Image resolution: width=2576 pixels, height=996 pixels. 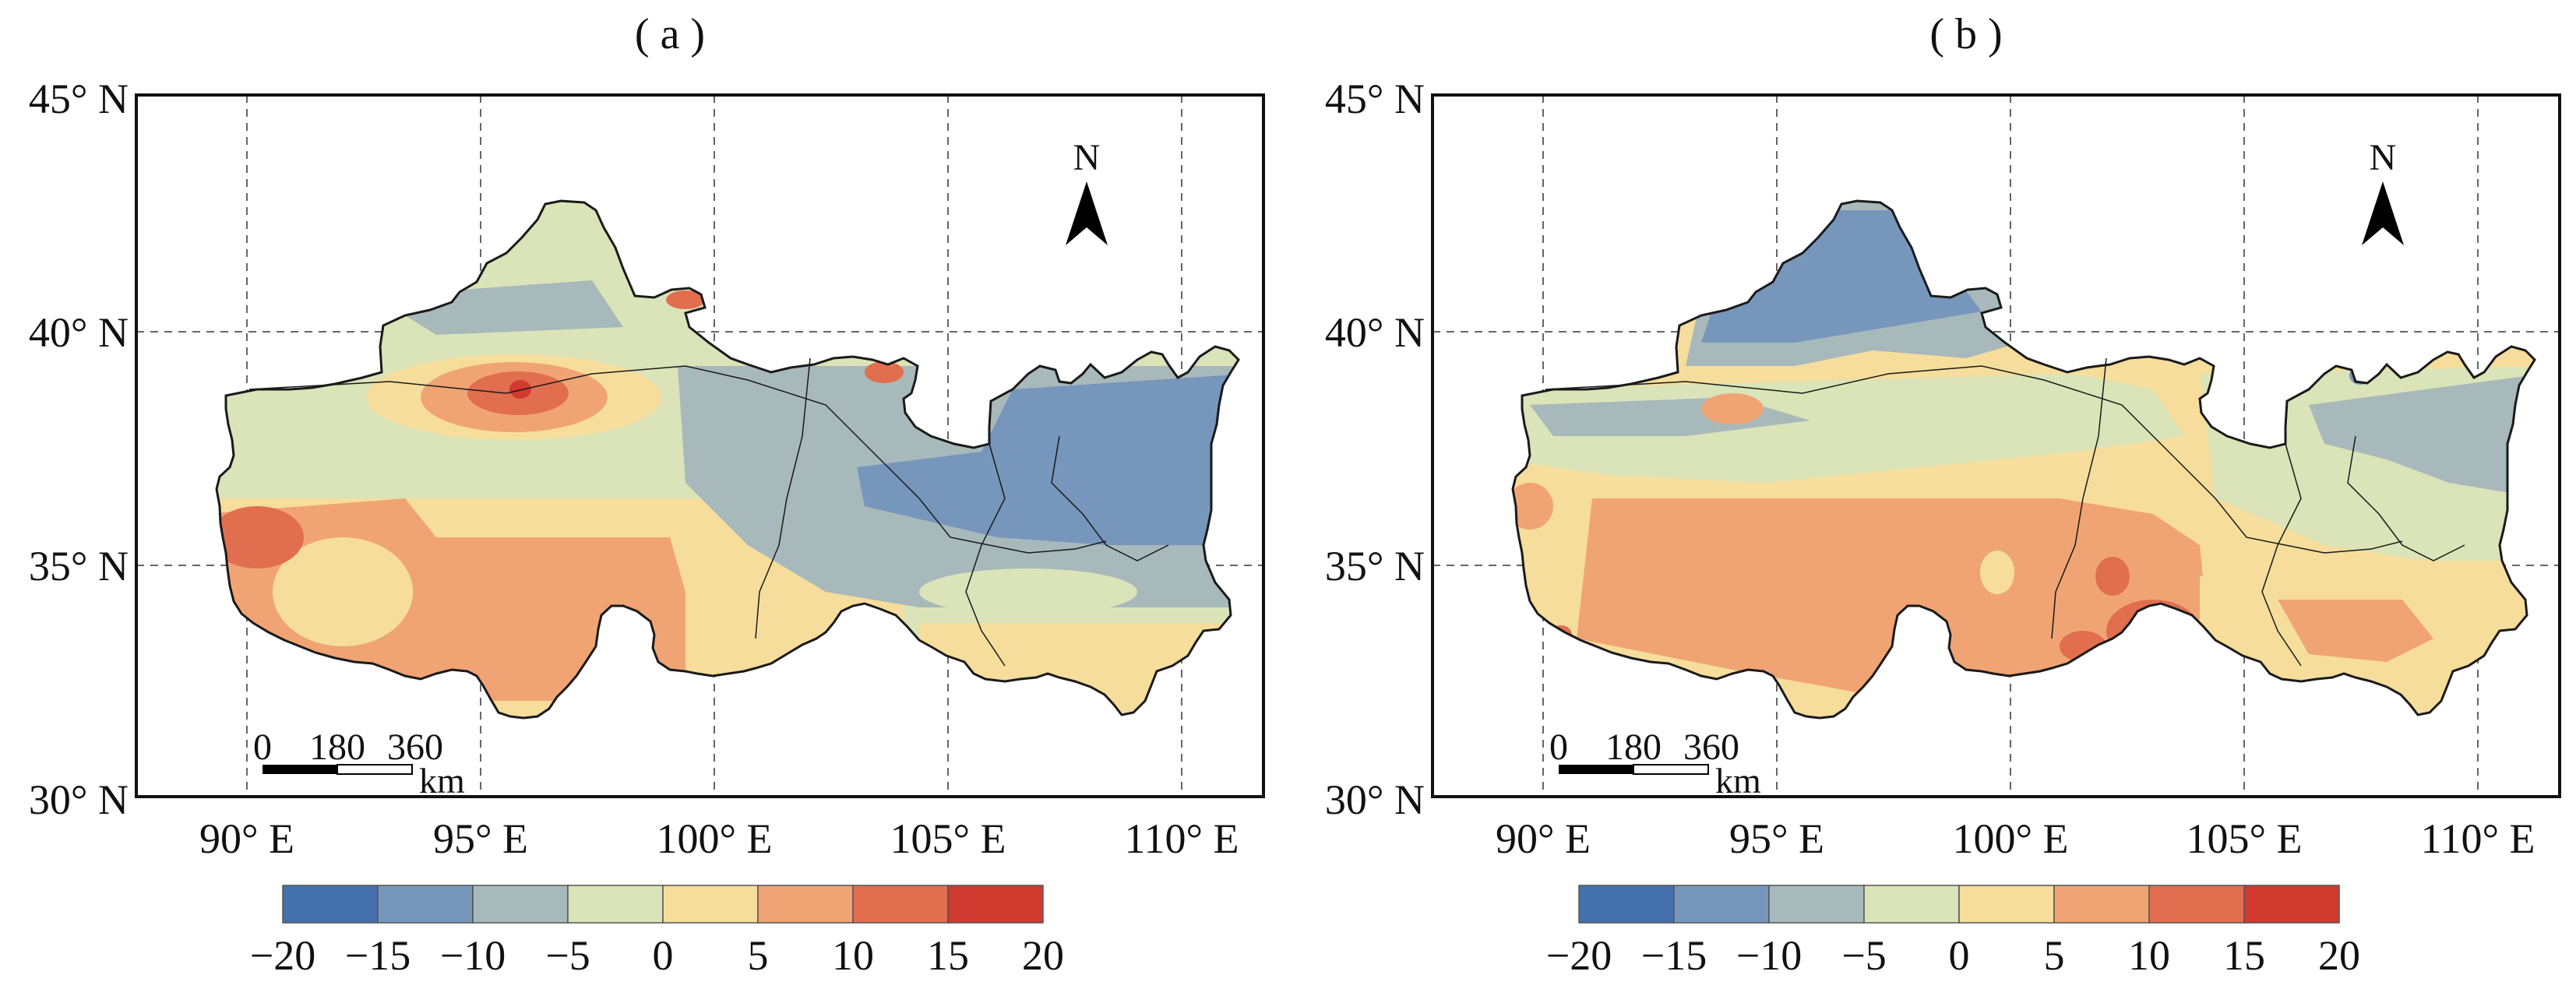 I want to click on panel-label: ( b ), so click(x=1966, y=34).